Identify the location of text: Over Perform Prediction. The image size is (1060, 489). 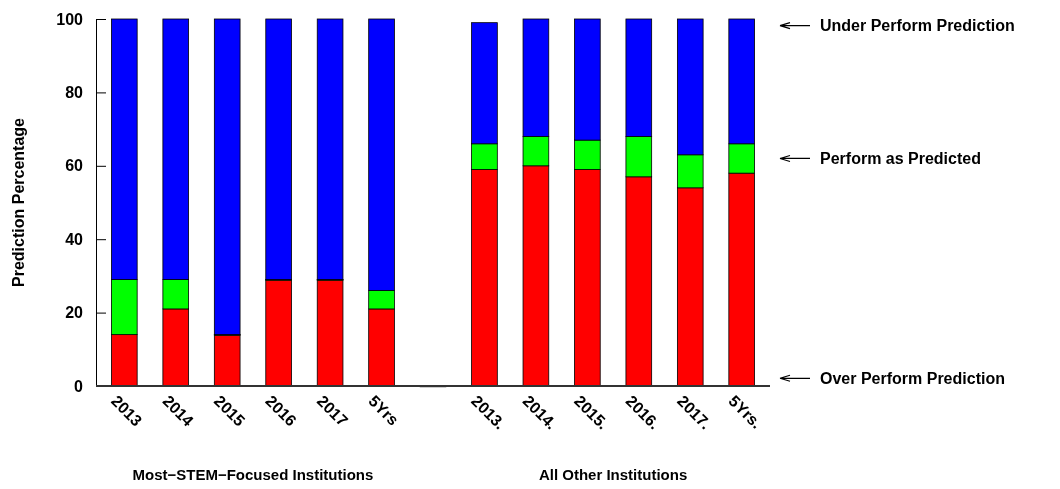
(912, 378).